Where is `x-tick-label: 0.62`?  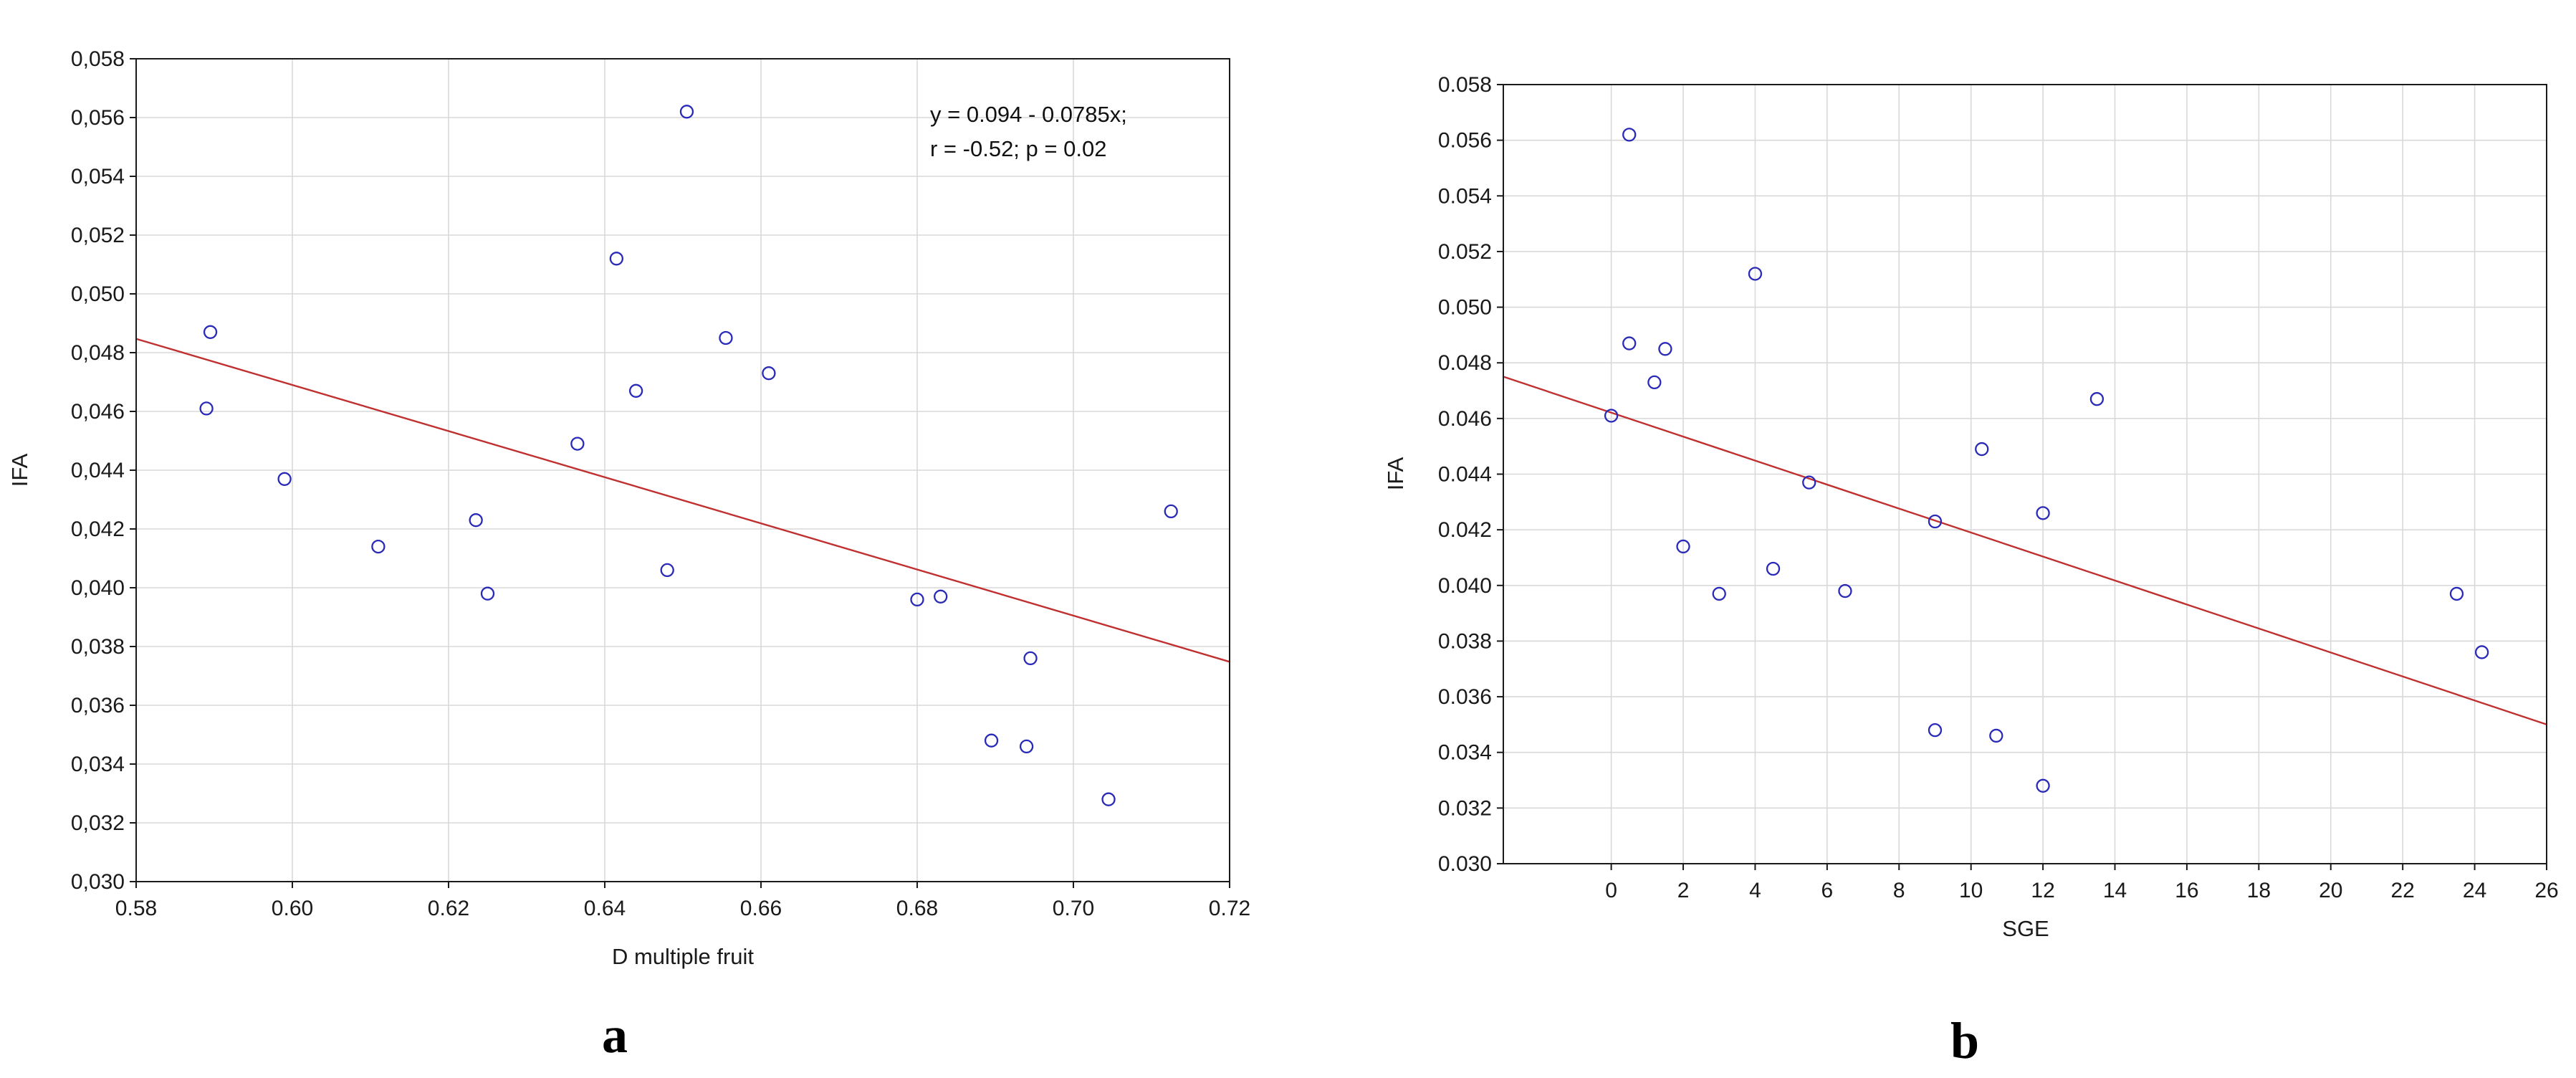
x-tick-label: 0.62 is located at coordinates (448, 908).